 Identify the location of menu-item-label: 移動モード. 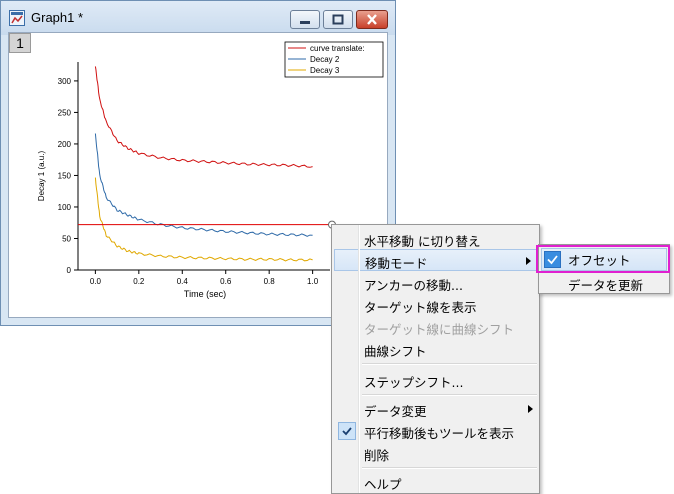
(396, 263).